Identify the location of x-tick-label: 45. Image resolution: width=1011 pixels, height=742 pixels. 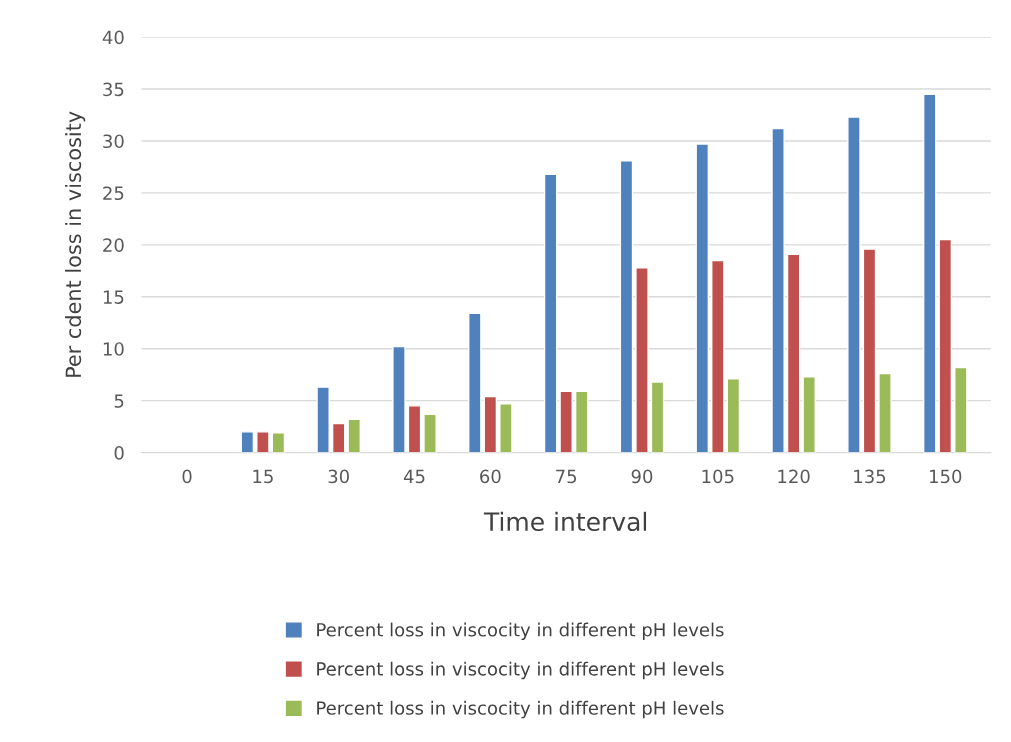
(414, 476).